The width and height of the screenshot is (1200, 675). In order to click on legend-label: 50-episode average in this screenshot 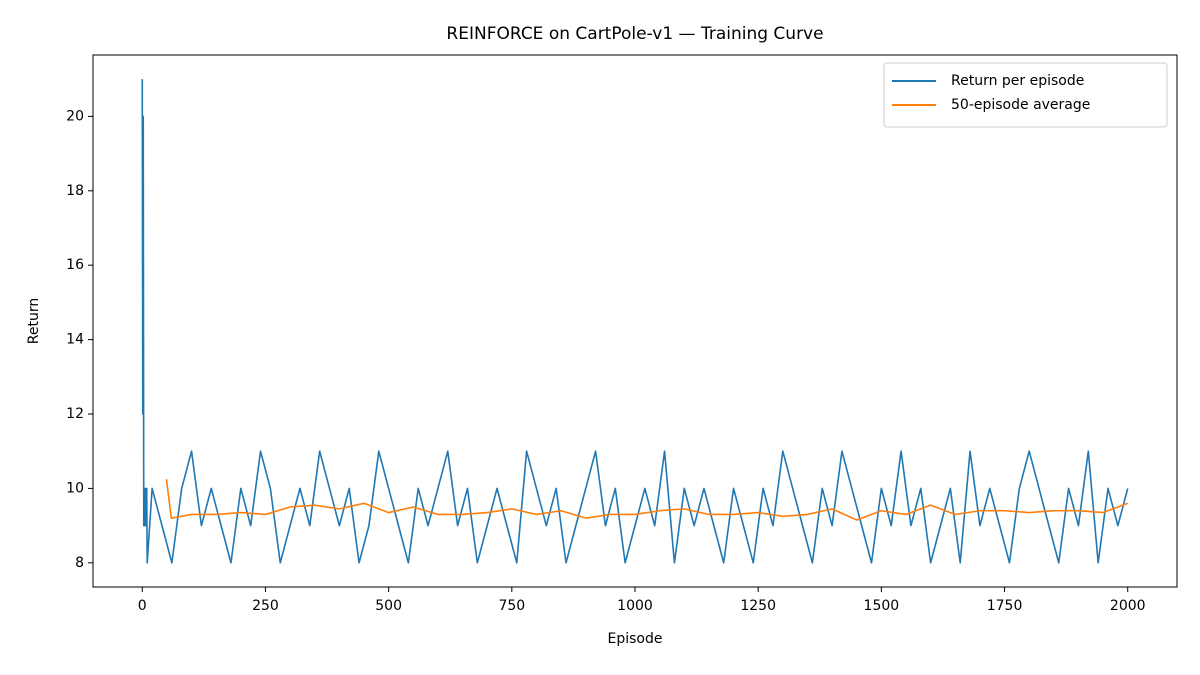, I will do `click(1020, 105)`.